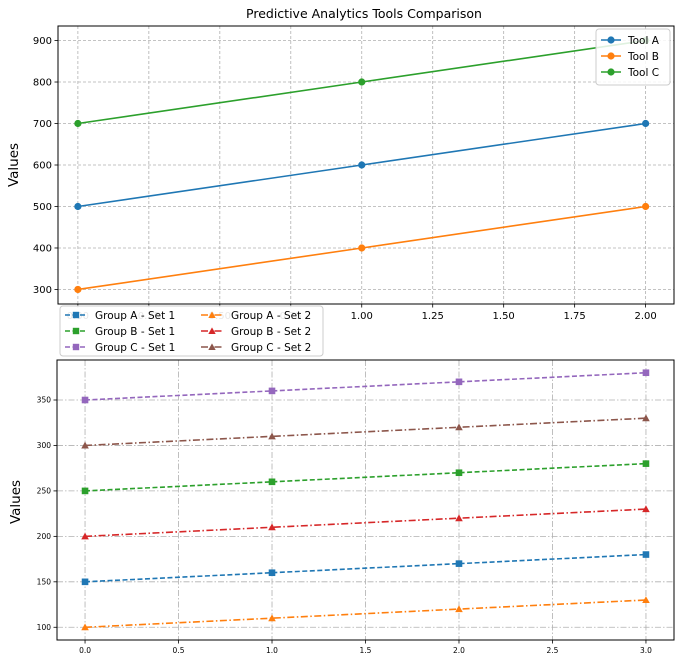 The image size is (682, 665). Describe the element at coordinates (271, 348) in the screenshot. I see `legend-label: Group C - Set 2` at that location.